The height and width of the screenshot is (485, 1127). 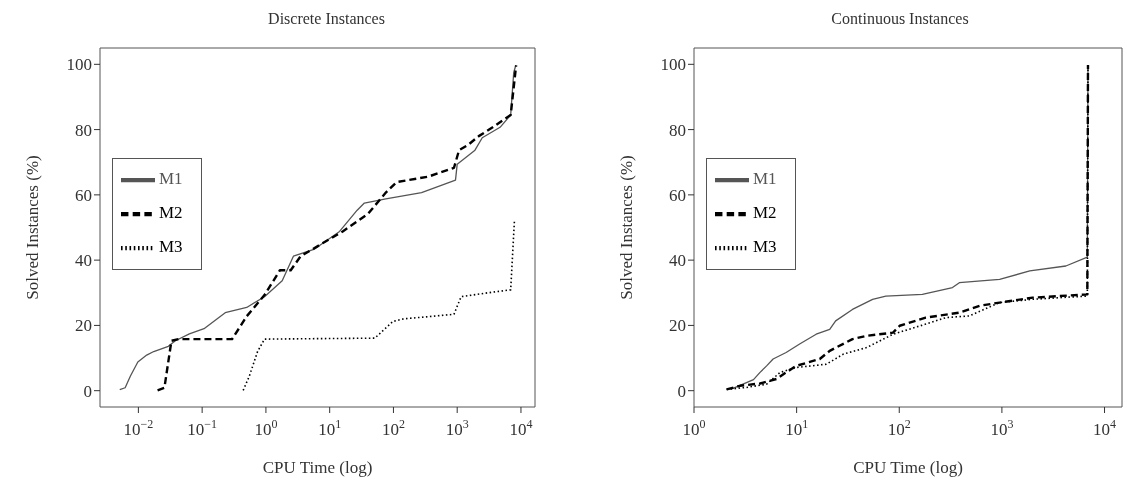 I want to click on chart-title: Continuous Instances, so click(x=900, y=19).